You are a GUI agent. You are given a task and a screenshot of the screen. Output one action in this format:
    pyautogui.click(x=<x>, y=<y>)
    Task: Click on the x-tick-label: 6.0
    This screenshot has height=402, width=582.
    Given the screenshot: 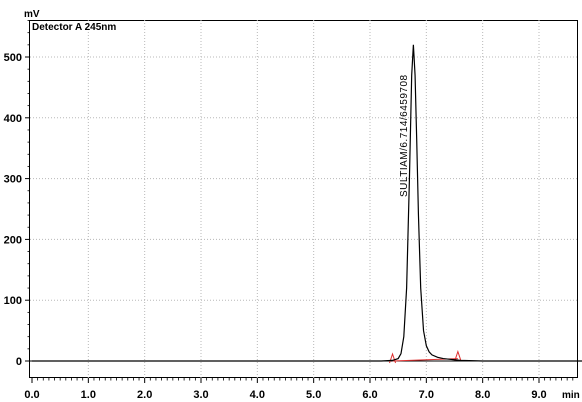 What is the action you would take?
    pyautogui.click(x=369, y=395)
    